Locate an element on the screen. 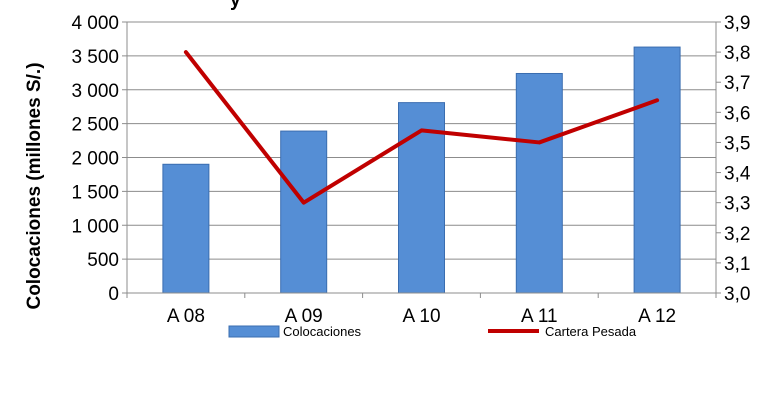 The image size is (780, 400). legend: Colocaciones Cartera Pesada is located at coordinates (432, 331).